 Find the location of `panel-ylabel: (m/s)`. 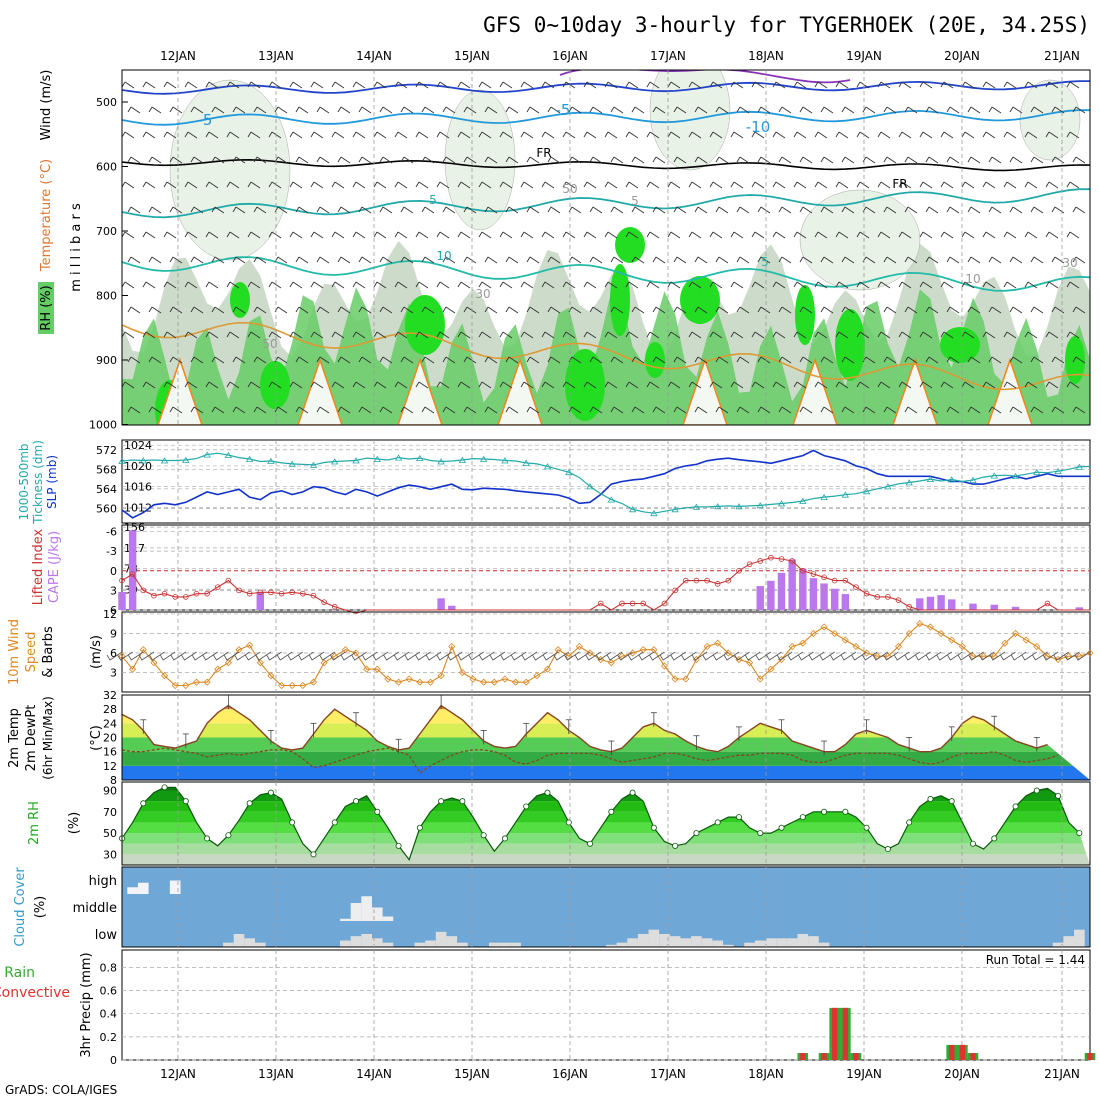

panel-ylabel: (m/s) is located at coordinates (96, 652).